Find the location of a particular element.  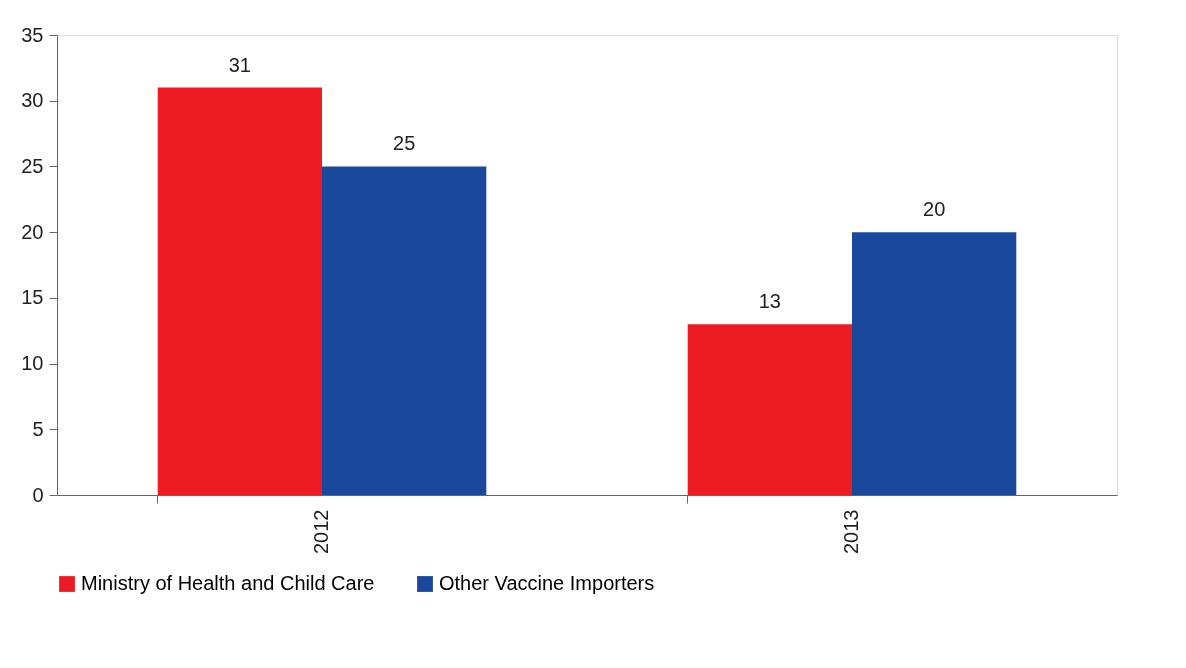

data-label: 25 is located at coordinates (404, 143).